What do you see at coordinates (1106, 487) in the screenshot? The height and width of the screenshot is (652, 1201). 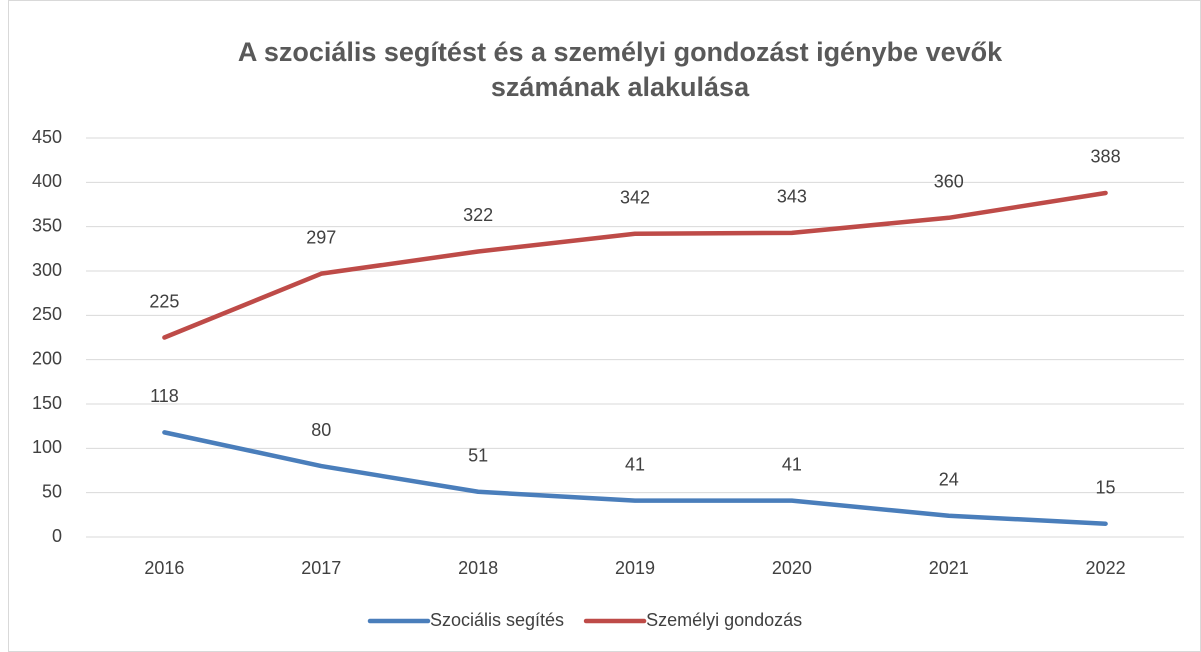 I see `data-label: 15` at bounding box center [1106, 487].